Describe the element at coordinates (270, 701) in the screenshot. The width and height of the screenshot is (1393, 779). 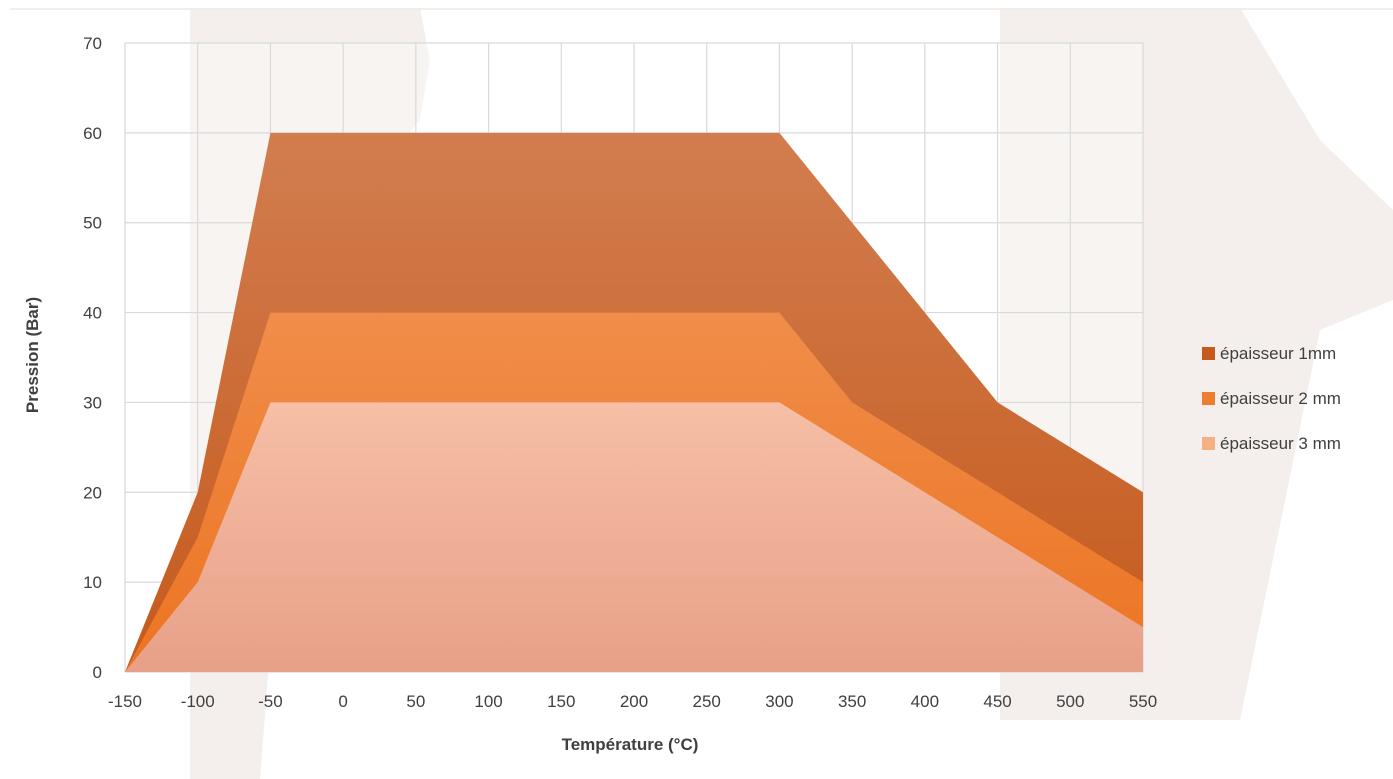
I see `x-tick-label: -50` at that location.